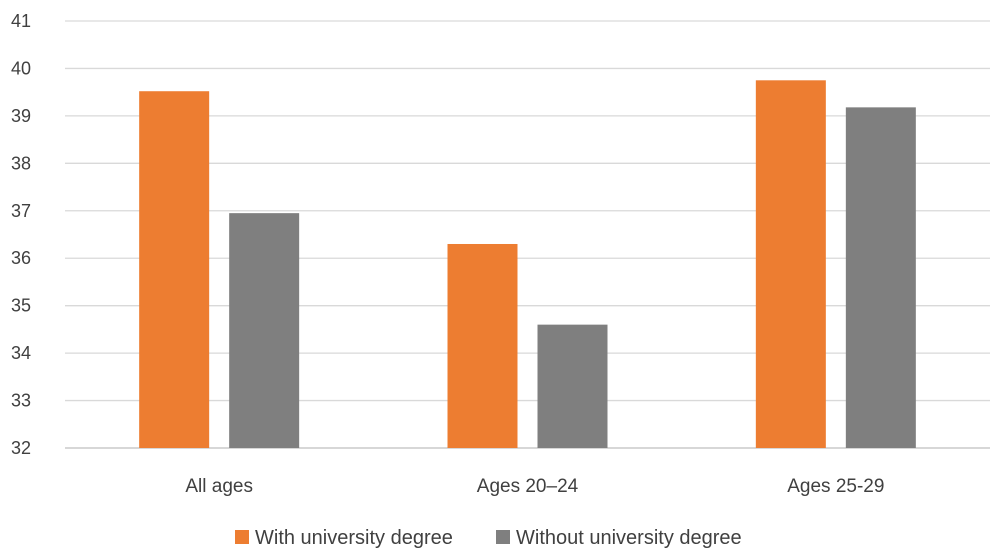 This screenshot has width=1002, height=559. What do you see at coordinates (21, 401) in the screenshot?
I see `y-tick-label: 33` at bounding box center [21, 401].